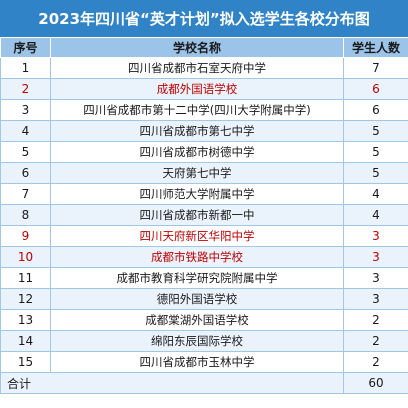 Image resolution: width=408 pixels, height=408 pixels. What do you see at coordinates (375, 47) in the screenshot?
I see `header-count: 学生人数` at bounding box center [375, 47].